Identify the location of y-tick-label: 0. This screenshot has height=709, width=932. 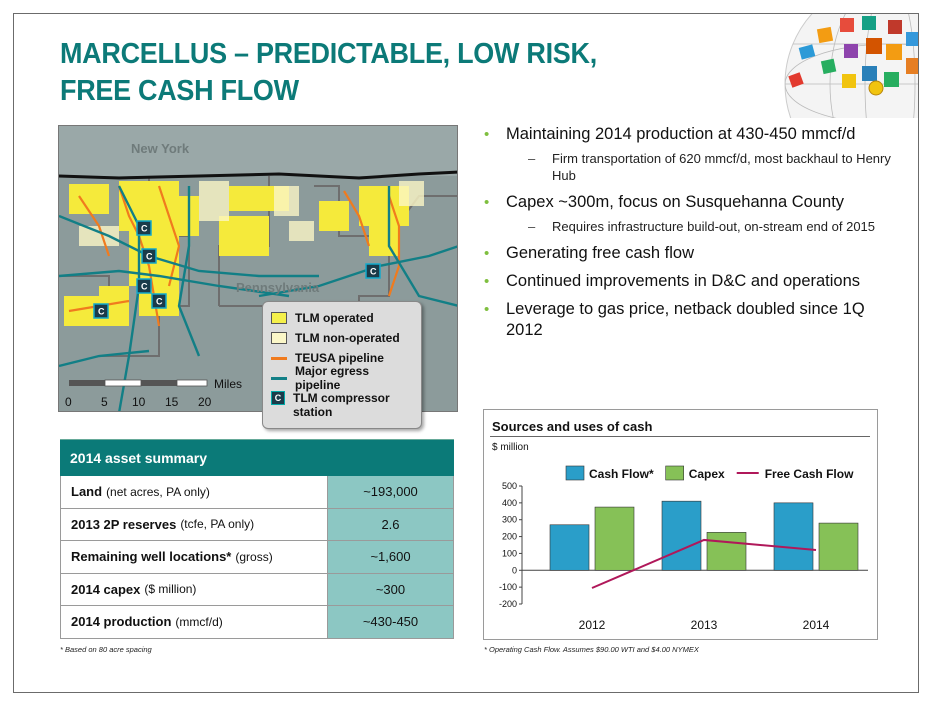
(514, 570).